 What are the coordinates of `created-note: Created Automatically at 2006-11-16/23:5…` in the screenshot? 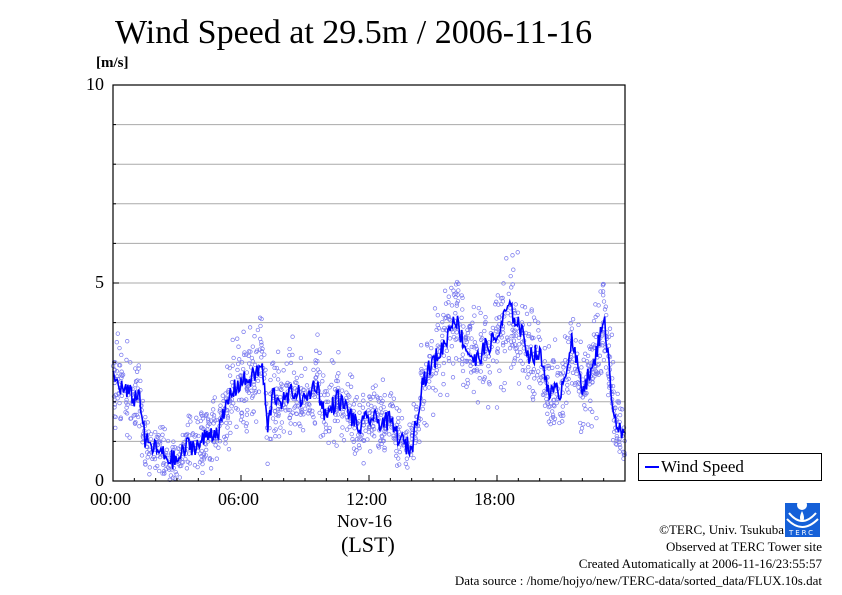 It's located at (700, 563).